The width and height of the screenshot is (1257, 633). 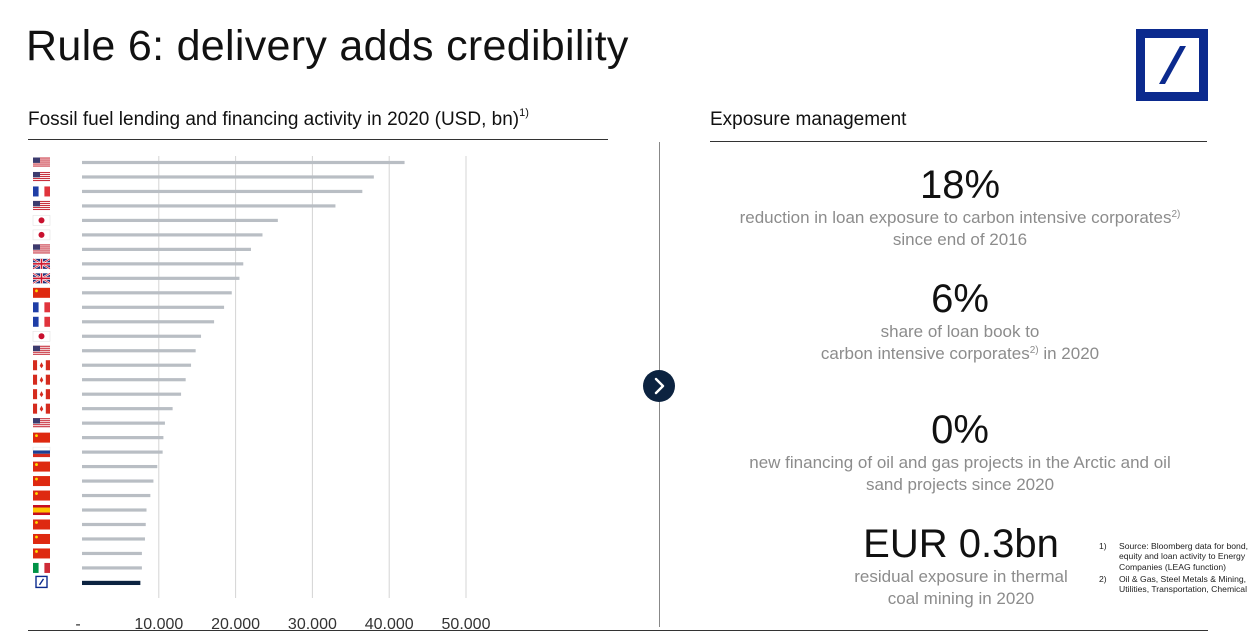 What do you see at coordinates (958, 141) in the screenshot?
I see `exposure-heading-rule` at bounding box center [958, 141].